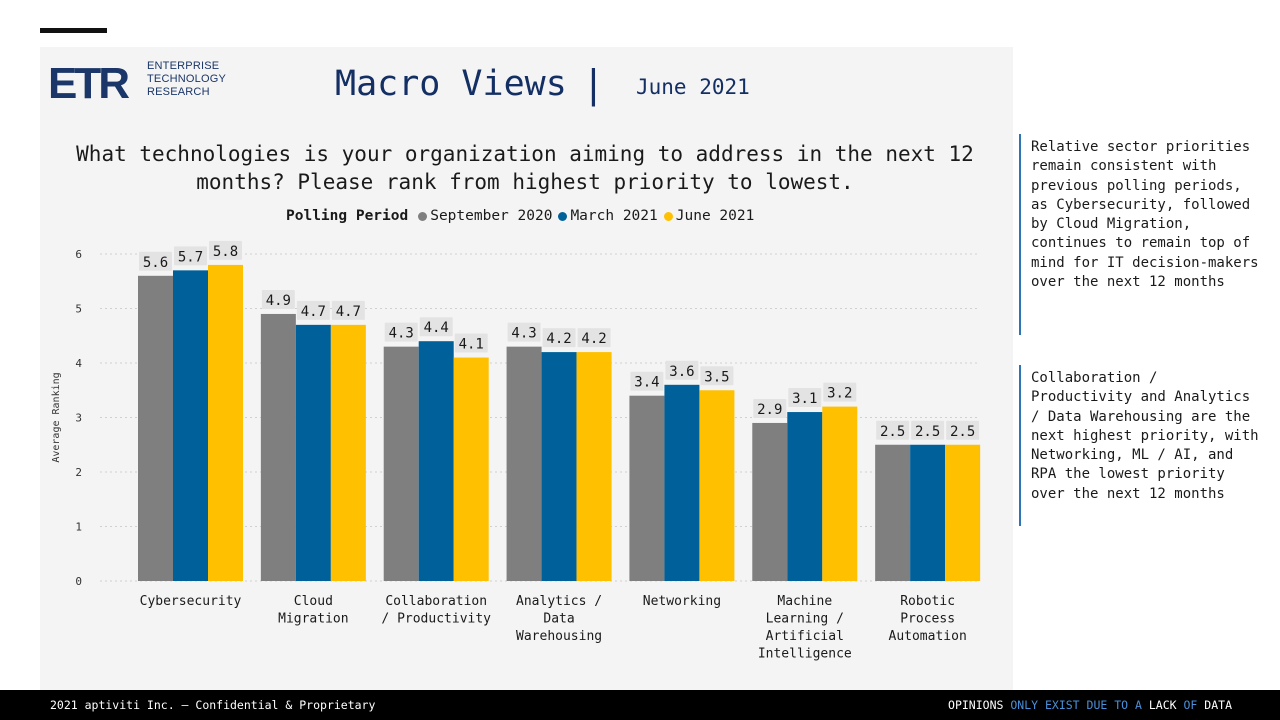 This screenshot has width=1280, height=720. Describe the element at coordinates (78, 309) in the screenshot. I see `y-tick-label: 5` at that location.